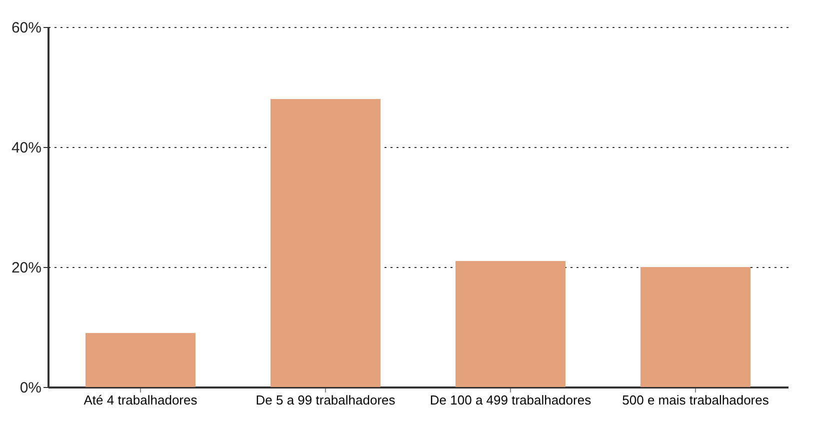 This screenshot has width=825, height=438. What do you see at coordinates (326, 400) in the screenshot?
I see `x-tick-label: De 5 a 99 trabalhadores` at bounding box center [326, 400].